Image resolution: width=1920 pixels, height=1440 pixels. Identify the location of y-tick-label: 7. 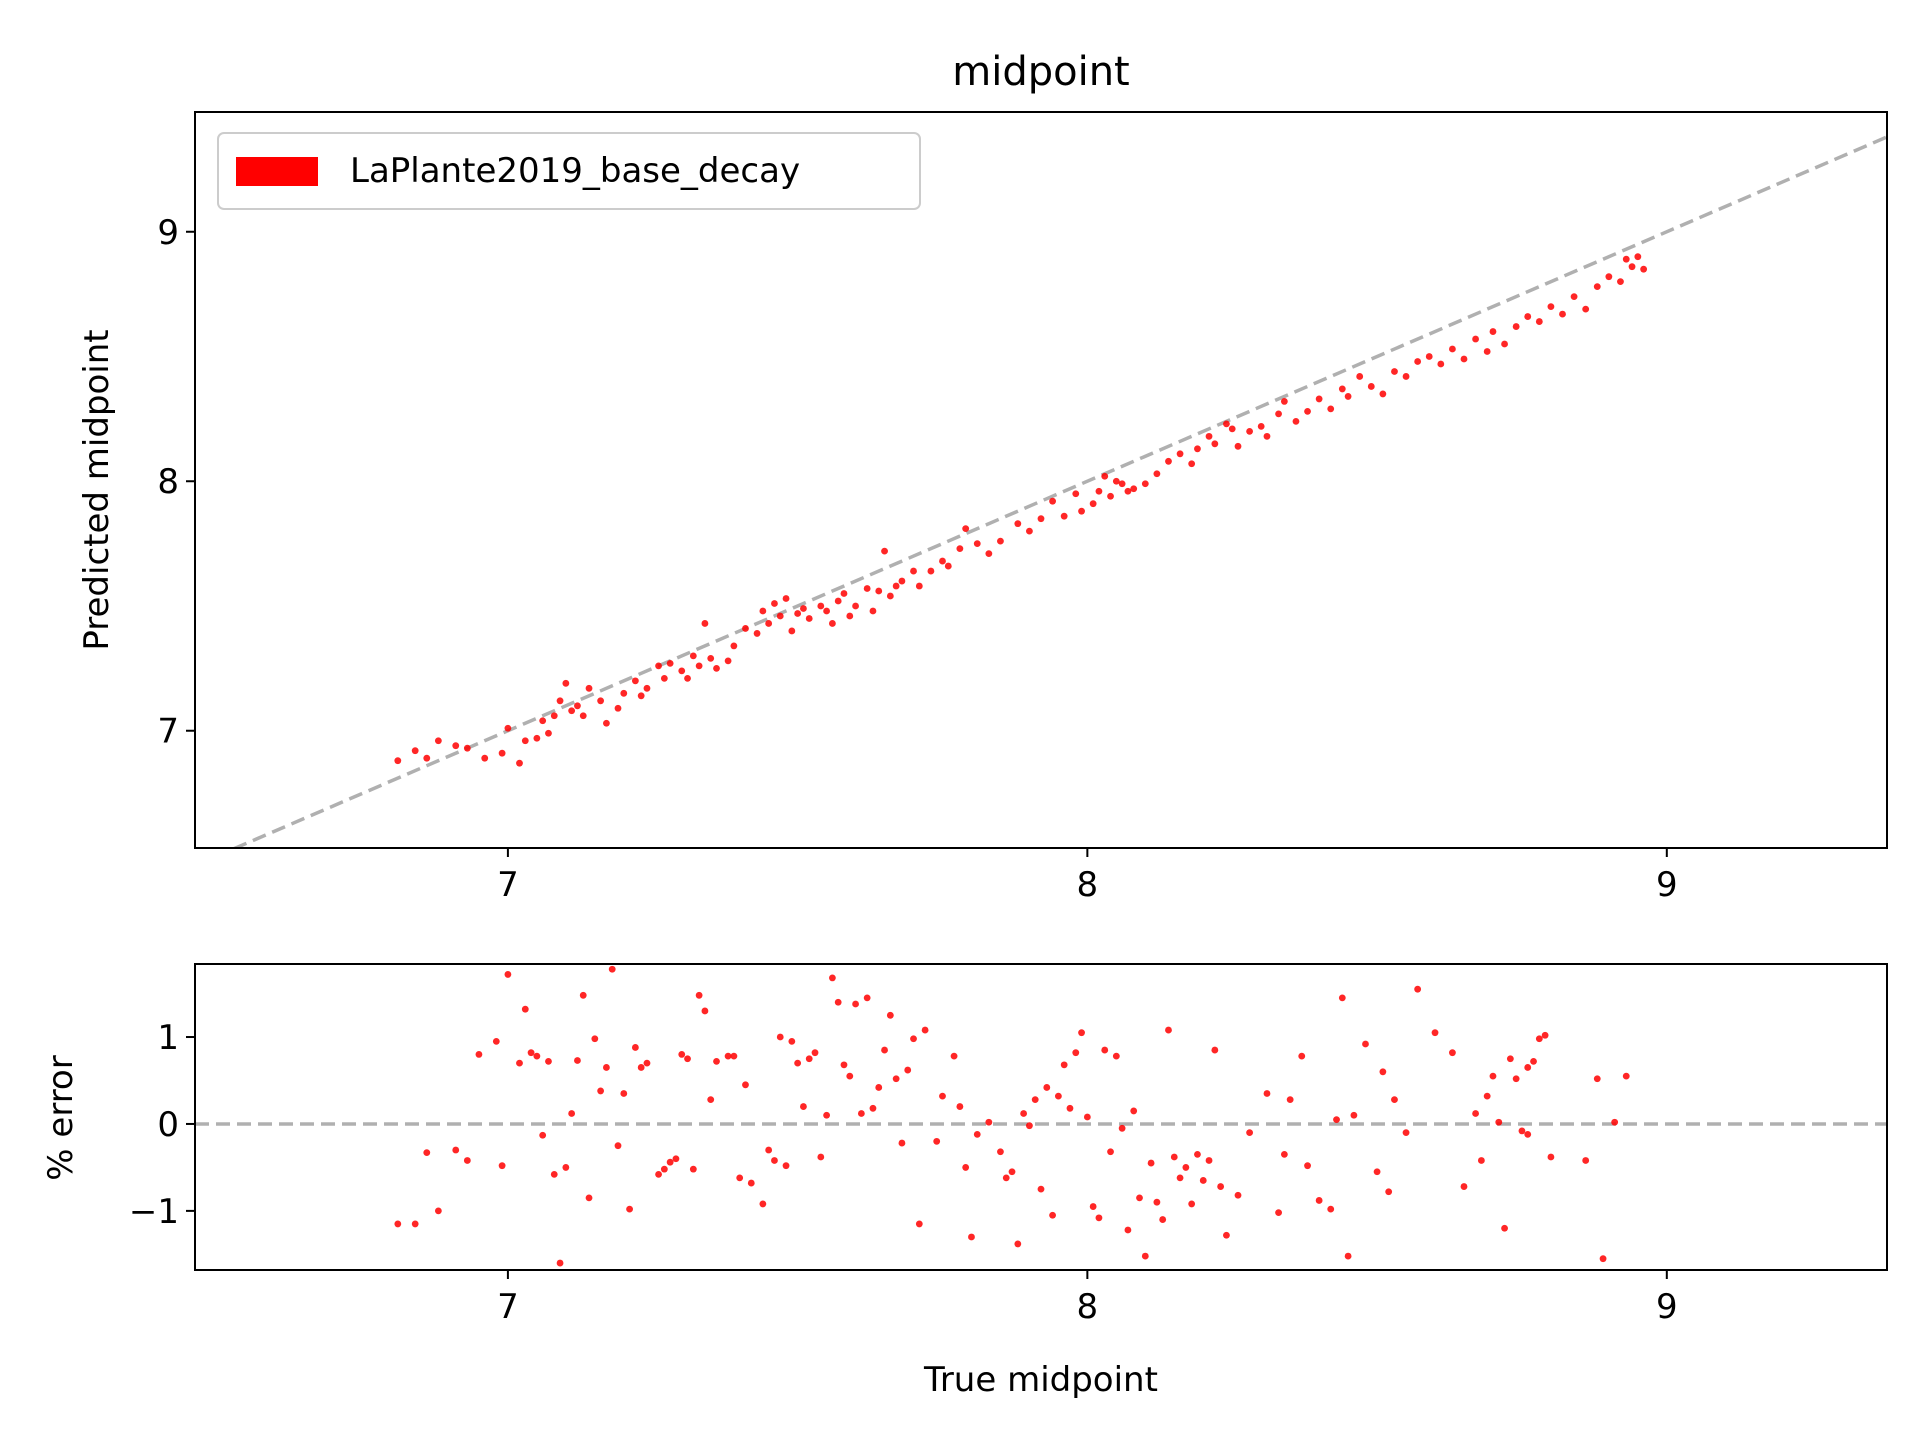
(168, 732).